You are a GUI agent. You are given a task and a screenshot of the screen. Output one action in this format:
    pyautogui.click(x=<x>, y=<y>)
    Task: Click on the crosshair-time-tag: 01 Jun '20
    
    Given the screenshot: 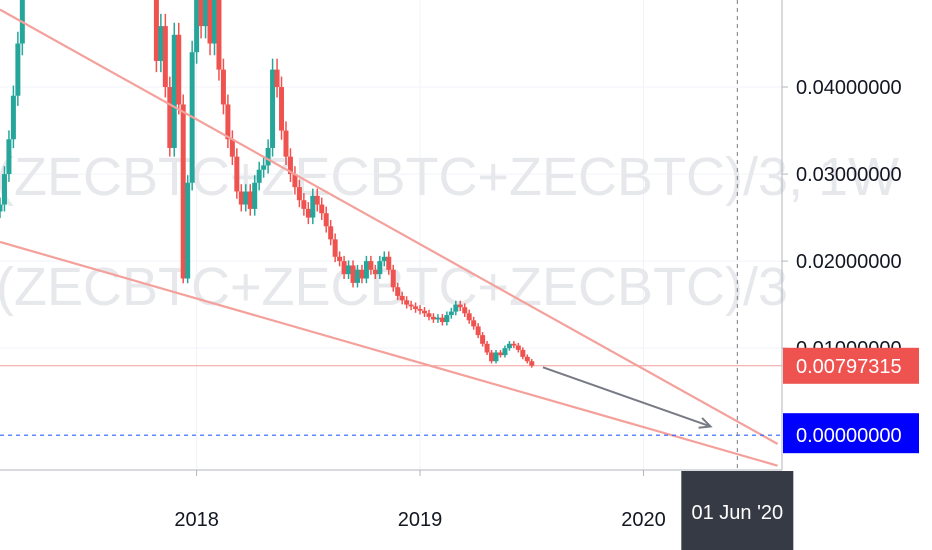 What is the action you would take?
    pyautogui.click(x=737, y=510)
    